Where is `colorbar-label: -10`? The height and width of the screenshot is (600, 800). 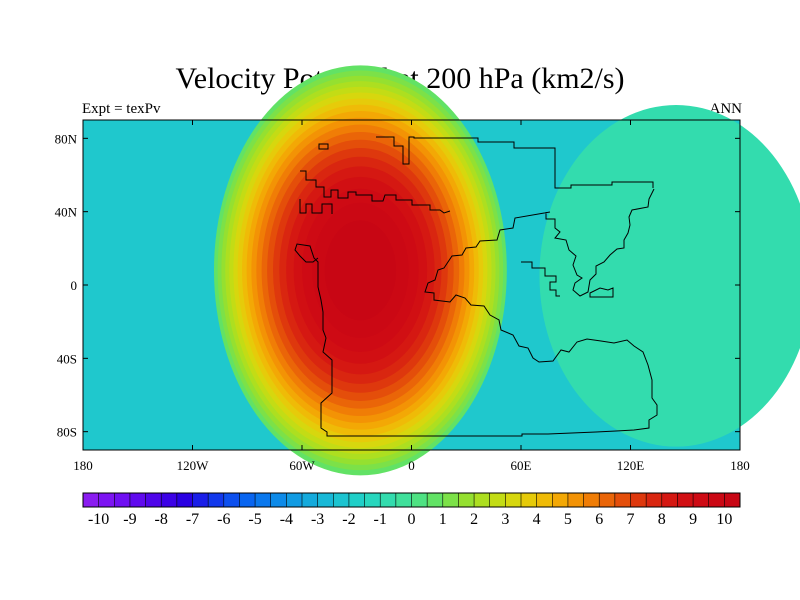 colorbar-label: -10 is located at coordinates (98, 519).